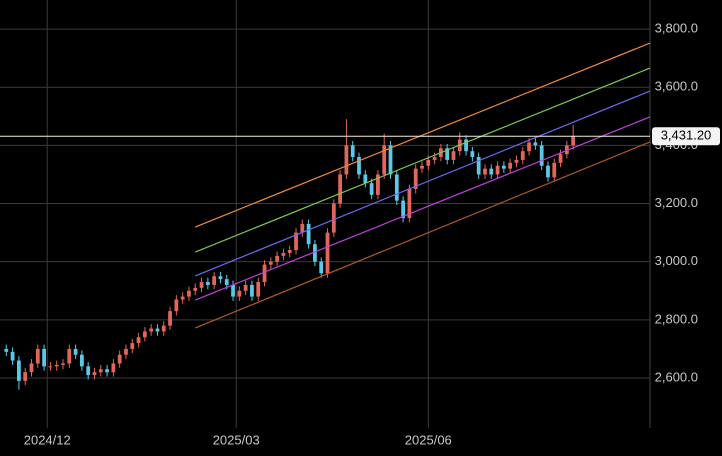 This screenshot has height=456, width=722. Describe the element at coordinates (676, 28) in the screenshot. I see `y-tick-label: 3,800.0` at that location.